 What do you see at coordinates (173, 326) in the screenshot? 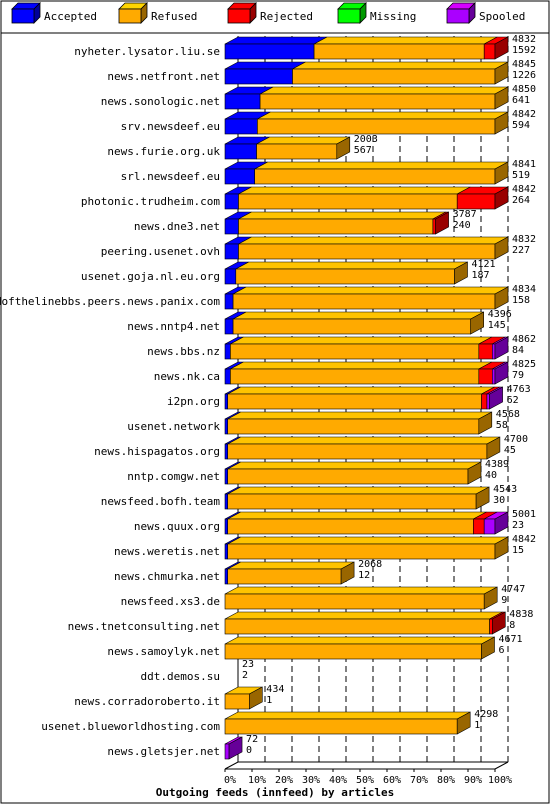
I see `category-label: news.nntp4.net` at bounding box center [173, 326].